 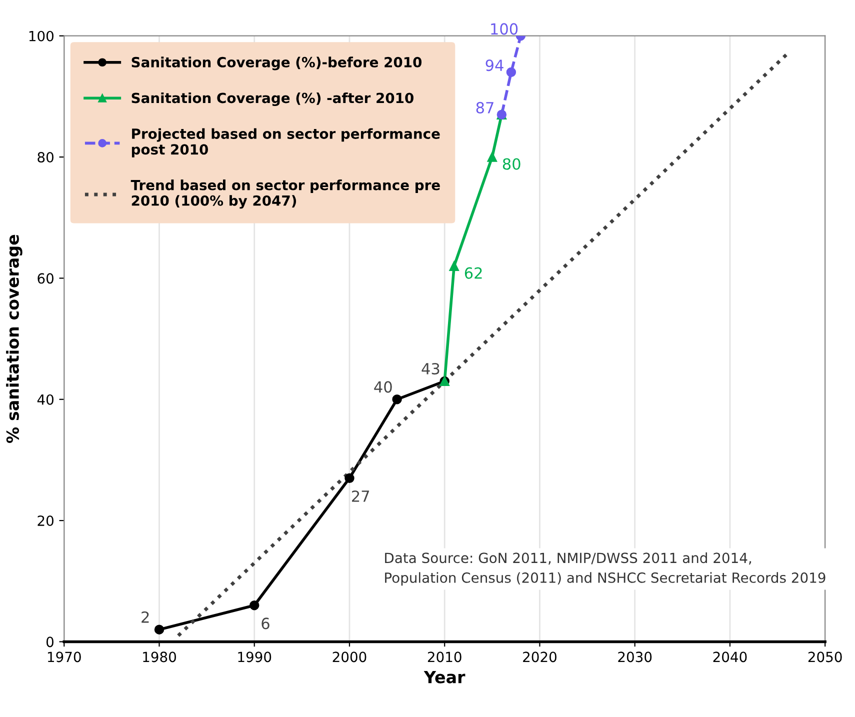 What do you see at coordinates (445, 677) in the screenshot?
I see `x-axis-title: Year` at bounding box center [445, 677].